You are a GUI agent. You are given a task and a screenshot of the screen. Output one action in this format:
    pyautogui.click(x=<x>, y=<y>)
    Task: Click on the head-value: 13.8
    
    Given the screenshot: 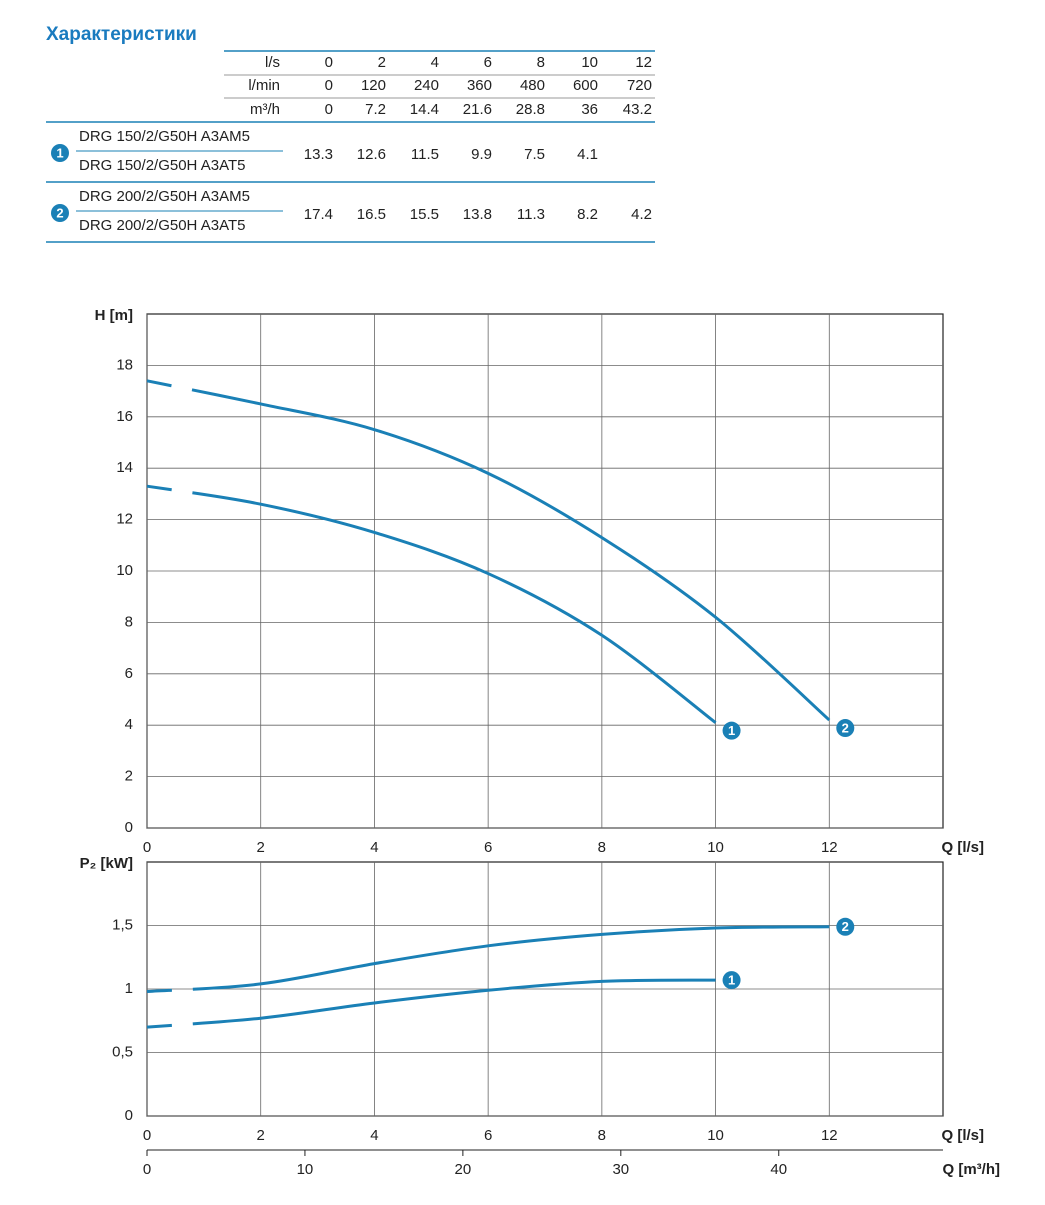 What is the action you would take?
    pyautogui.click(x=477, y=214)
    